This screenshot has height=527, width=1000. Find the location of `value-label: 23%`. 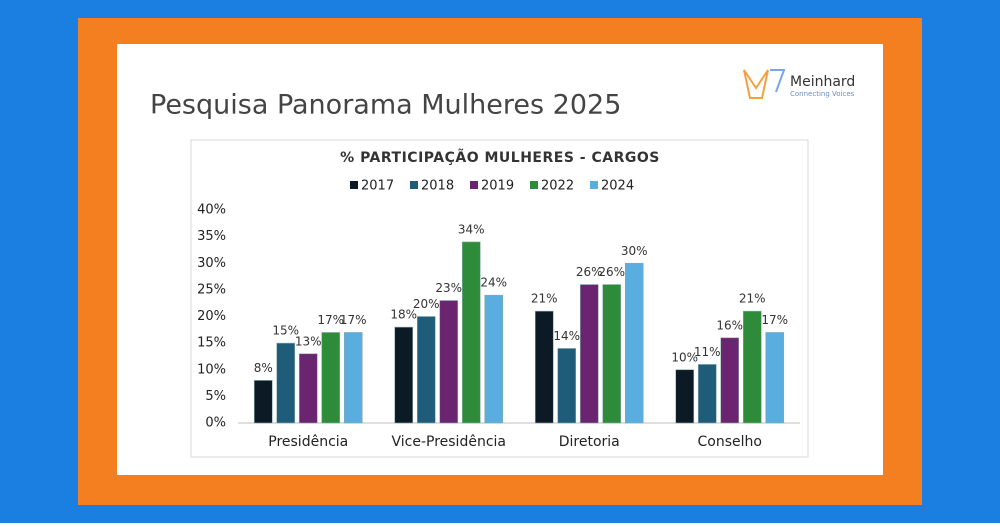

value-label: 23% is located at coordinates (448, 288).